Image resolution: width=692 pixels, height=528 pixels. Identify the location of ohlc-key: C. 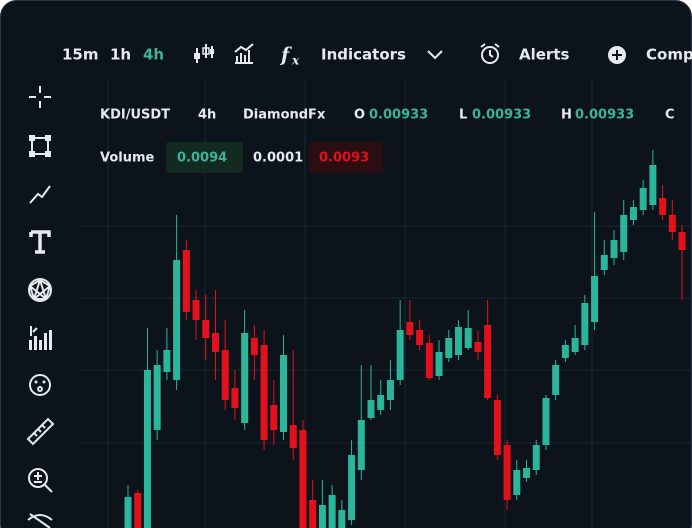
(670, 115).